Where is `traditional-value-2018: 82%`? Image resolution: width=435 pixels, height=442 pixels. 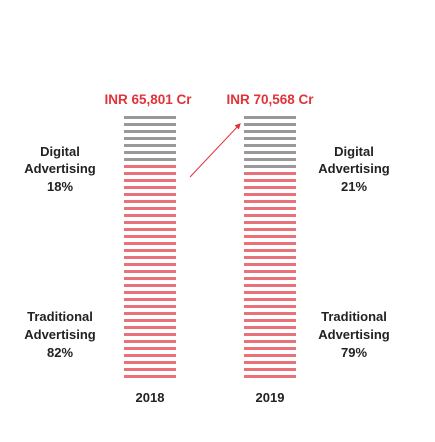 traditional-value-2018: 82% is located at coordinates (60, 352).